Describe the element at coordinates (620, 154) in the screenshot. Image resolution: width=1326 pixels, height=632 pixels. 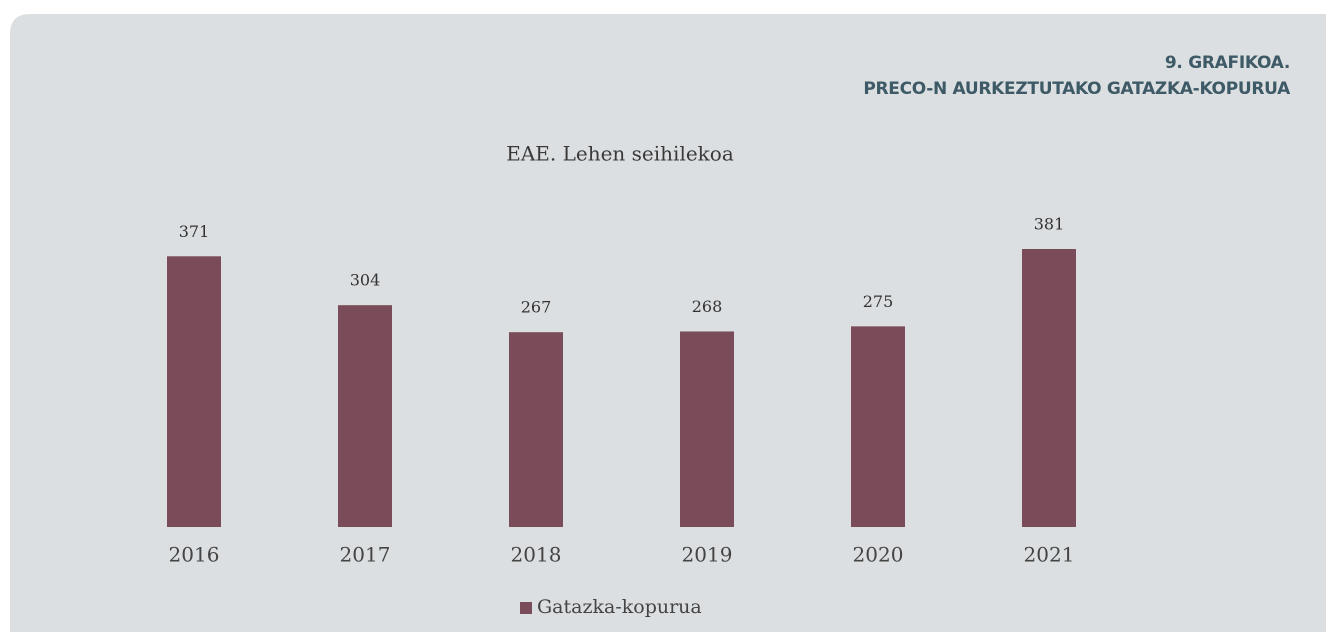
I see `chart-caption: EAE. Lehen seihilekoa` at that location.